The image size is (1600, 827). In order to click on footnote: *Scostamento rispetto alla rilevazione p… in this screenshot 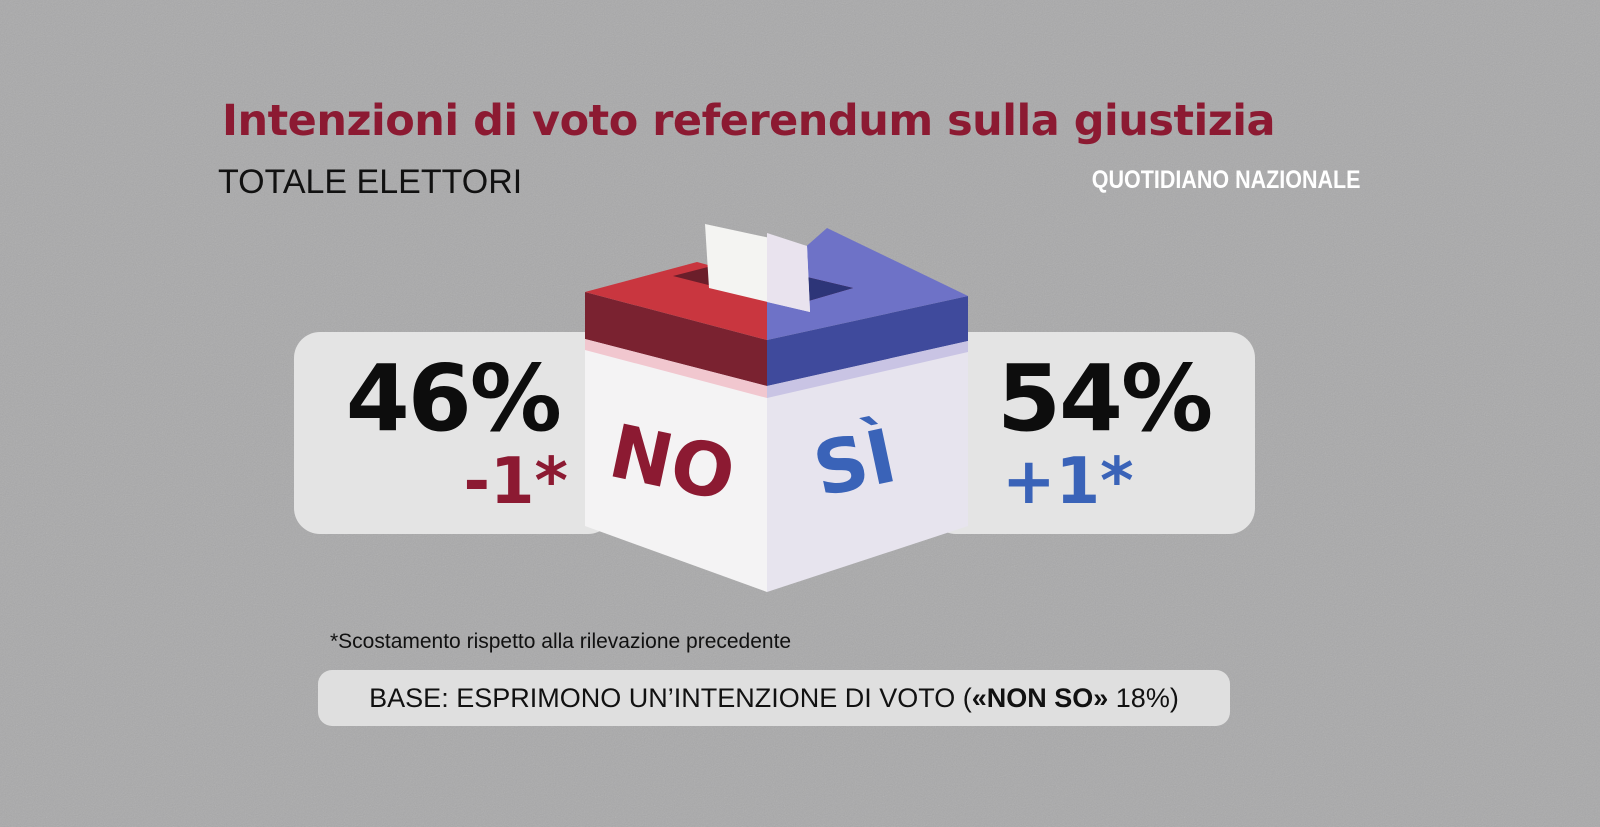, I will do `click(561, 641)`.